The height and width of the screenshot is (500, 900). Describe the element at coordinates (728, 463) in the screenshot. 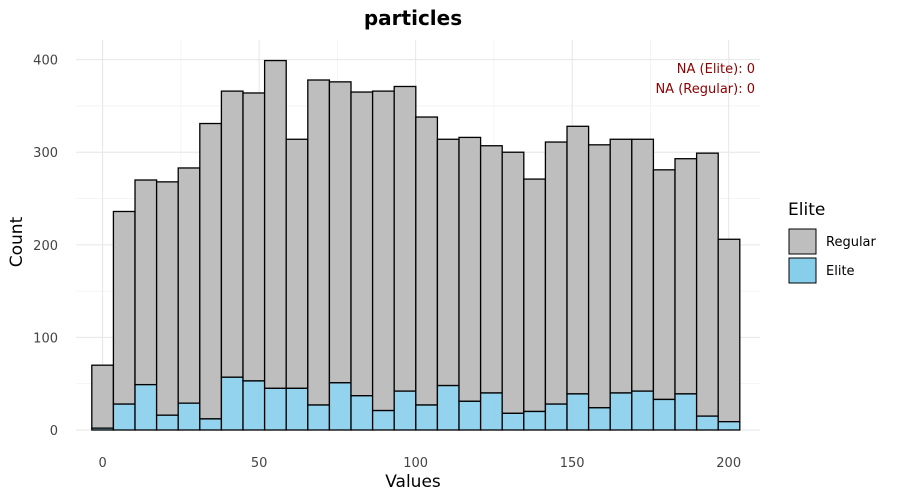

I see `x-tick-label: 200` at that location.